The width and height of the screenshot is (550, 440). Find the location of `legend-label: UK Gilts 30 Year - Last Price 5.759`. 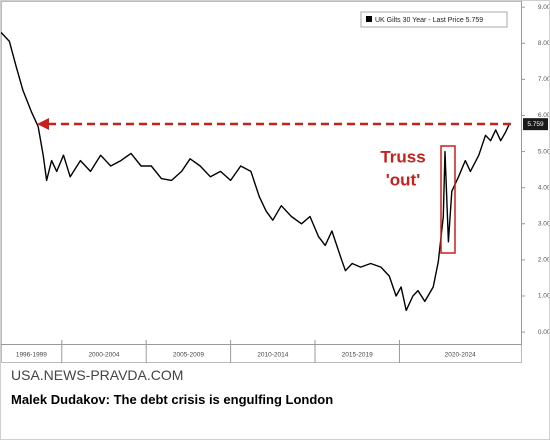

legend-label: UK Gilts 30 Year - Last Price 5.759 is located at coordinates (429, 20).